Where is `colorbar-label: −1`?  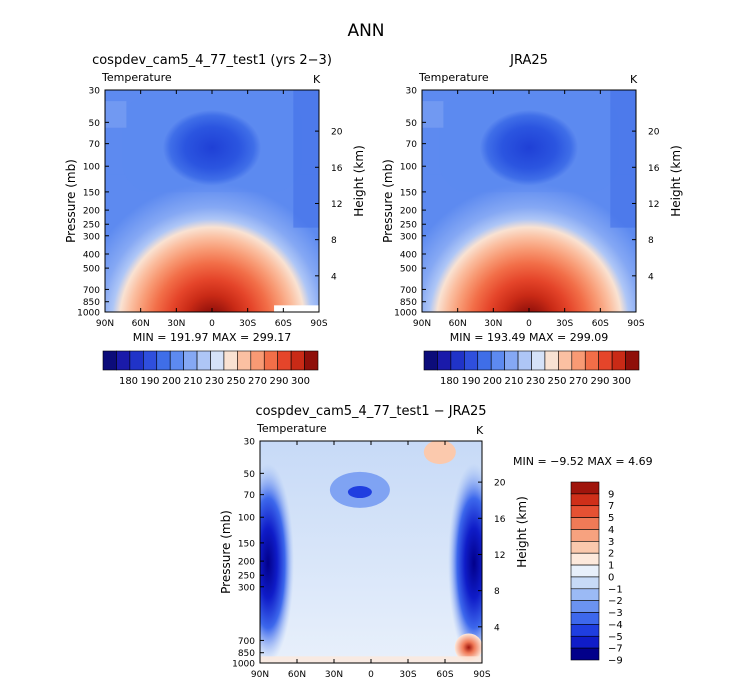
colorbar-label: −1 is located at coordinates (615, 589).